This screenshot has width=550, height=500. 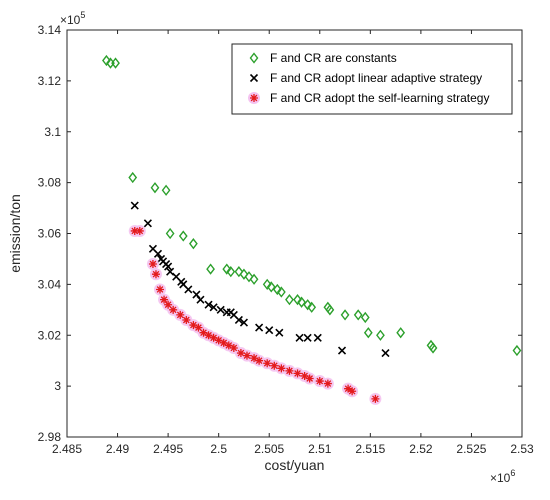 What do you see at coordinates (502, 476) in the screenshot?
I see `x-axis-exponent: ×10⁶` at bounding box center [502, 476].